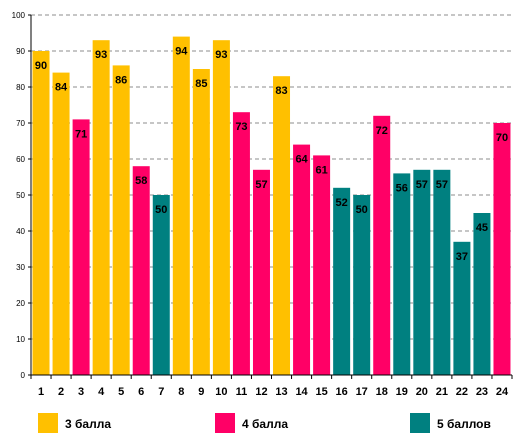 The height and width of the screenshot is (446, 517). What do you see at coordinates (482, 392) in the screenshot?
I see `x-tick-label: 23` at bounding box center [482, 392].